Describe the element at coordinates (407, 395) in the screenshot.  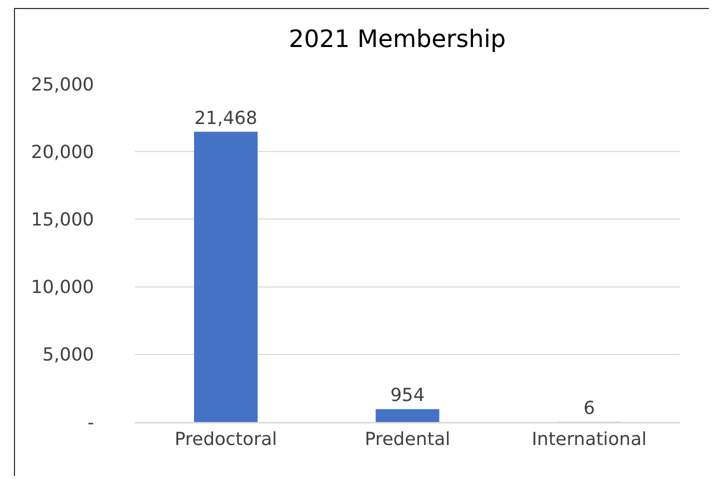
I see `data-label: 954` at that location.